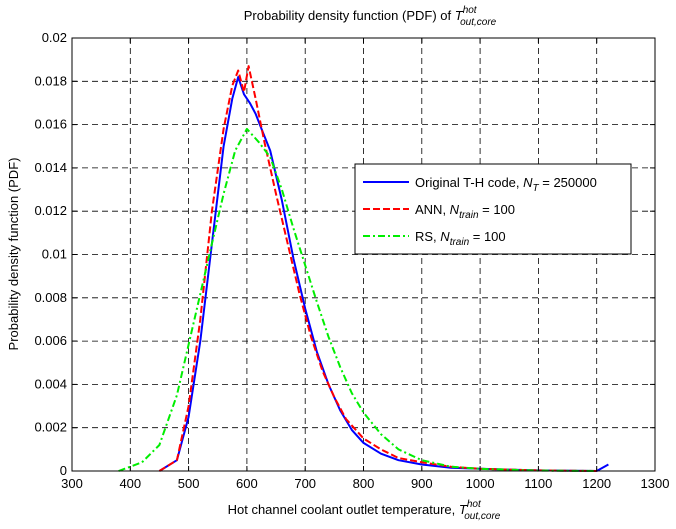 Image resolution: width=676 pixels, height=529 pixels. Describe the element at coordinates (50, 297) in the screenshot. I see `y-tick-label: 0.008` at that location.